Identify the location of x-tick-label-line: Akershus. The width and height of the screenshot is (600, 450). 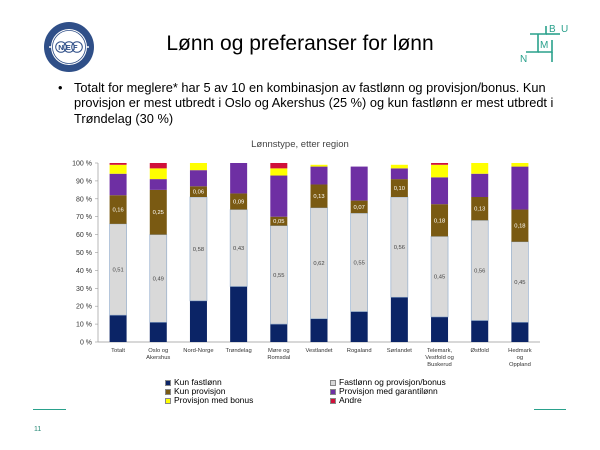
(158, 358).